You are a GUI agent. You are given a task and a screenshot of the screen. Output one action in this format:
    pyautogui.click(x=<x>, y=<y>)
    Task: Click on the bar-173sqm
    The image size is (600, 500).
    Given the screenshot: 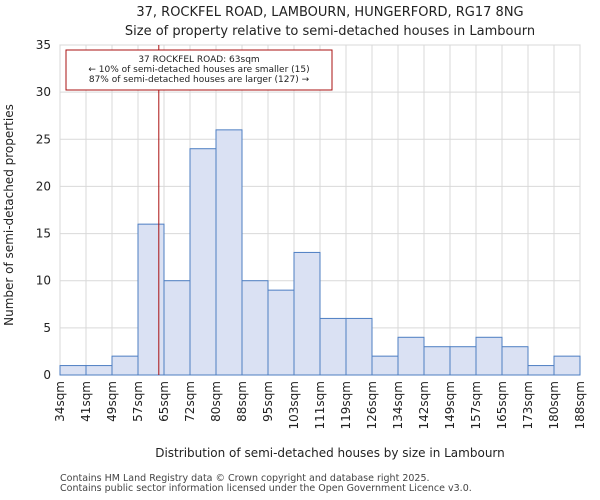 What is the action you would take?
    pyautogui.click(x=541, y=370)
    